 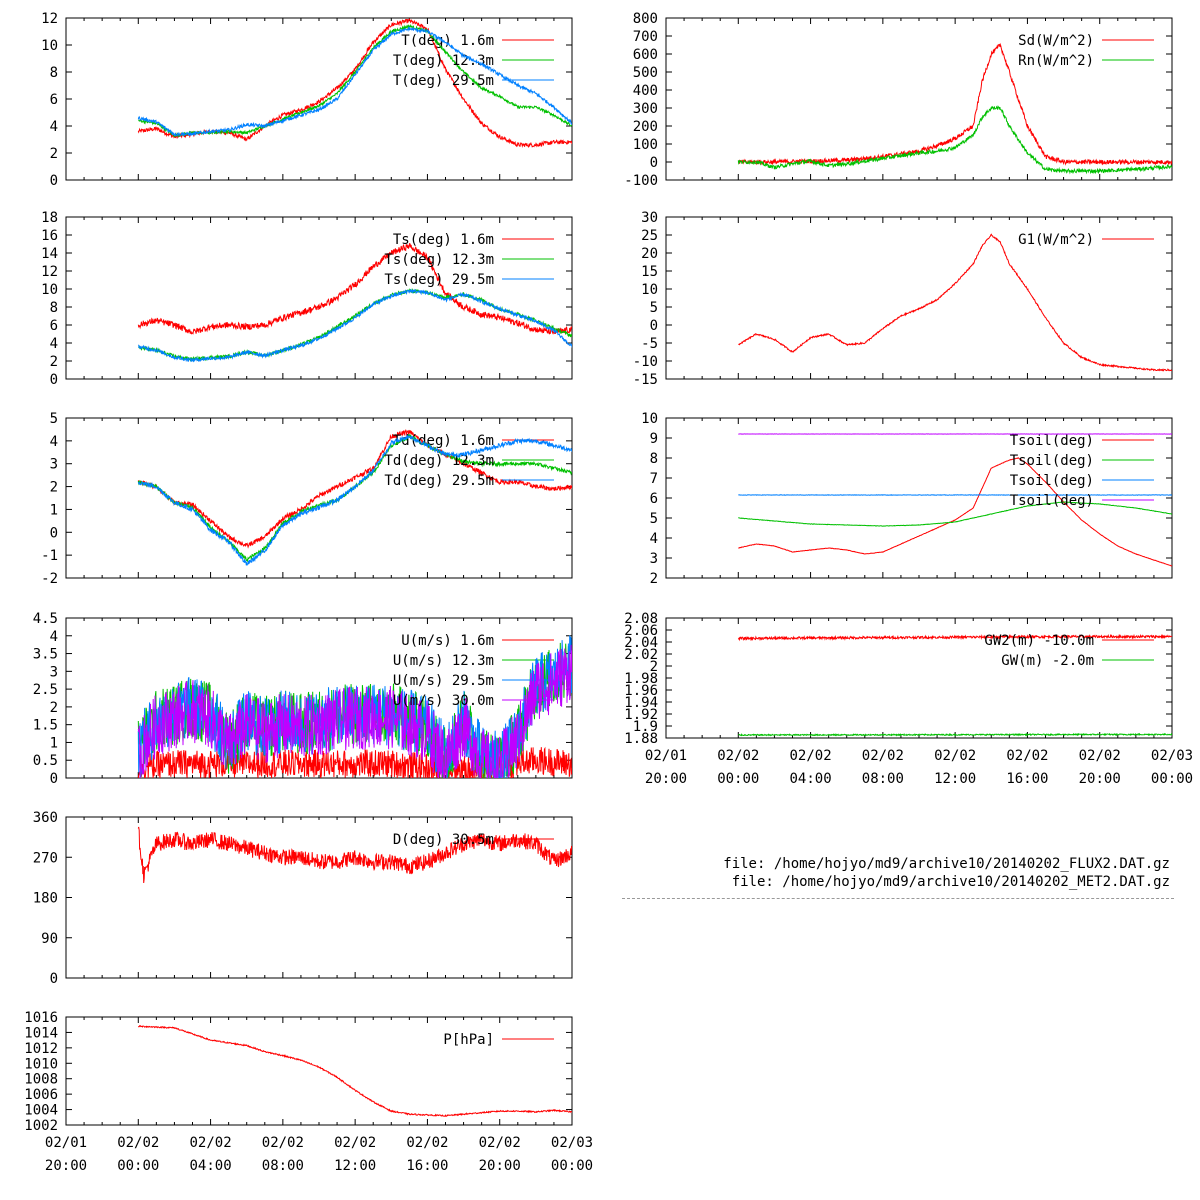 What do you see at coordinates (443, 661) in the screenshot?
I see `legend-label: U(m/s) 12.3m` at bounding box center [443, 661].